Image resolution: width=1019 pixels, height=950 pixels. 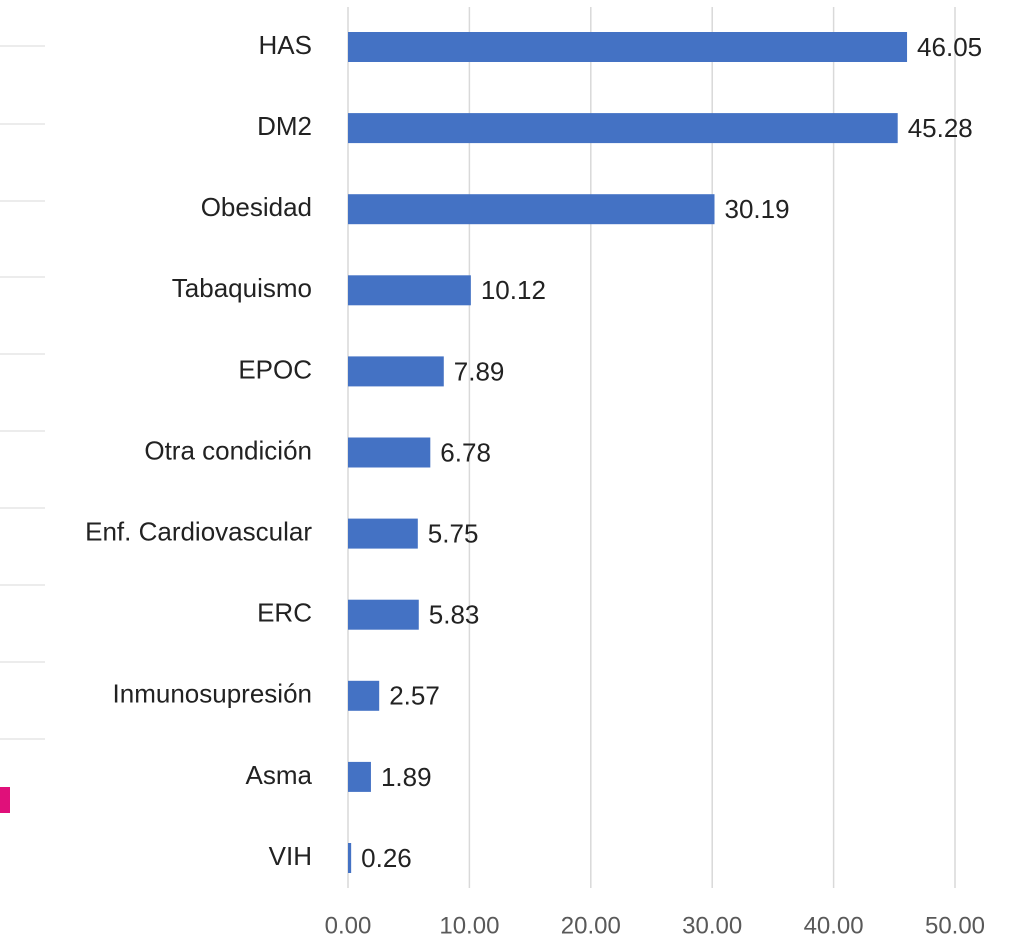 I want to click on value-label: 1.89, so click(x=406, y=777).